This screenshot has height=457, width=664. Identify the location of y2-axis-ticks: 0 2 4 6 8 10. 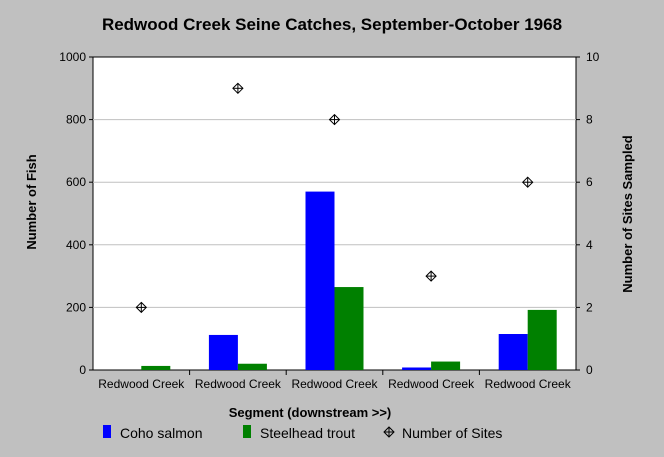
(588, 213).